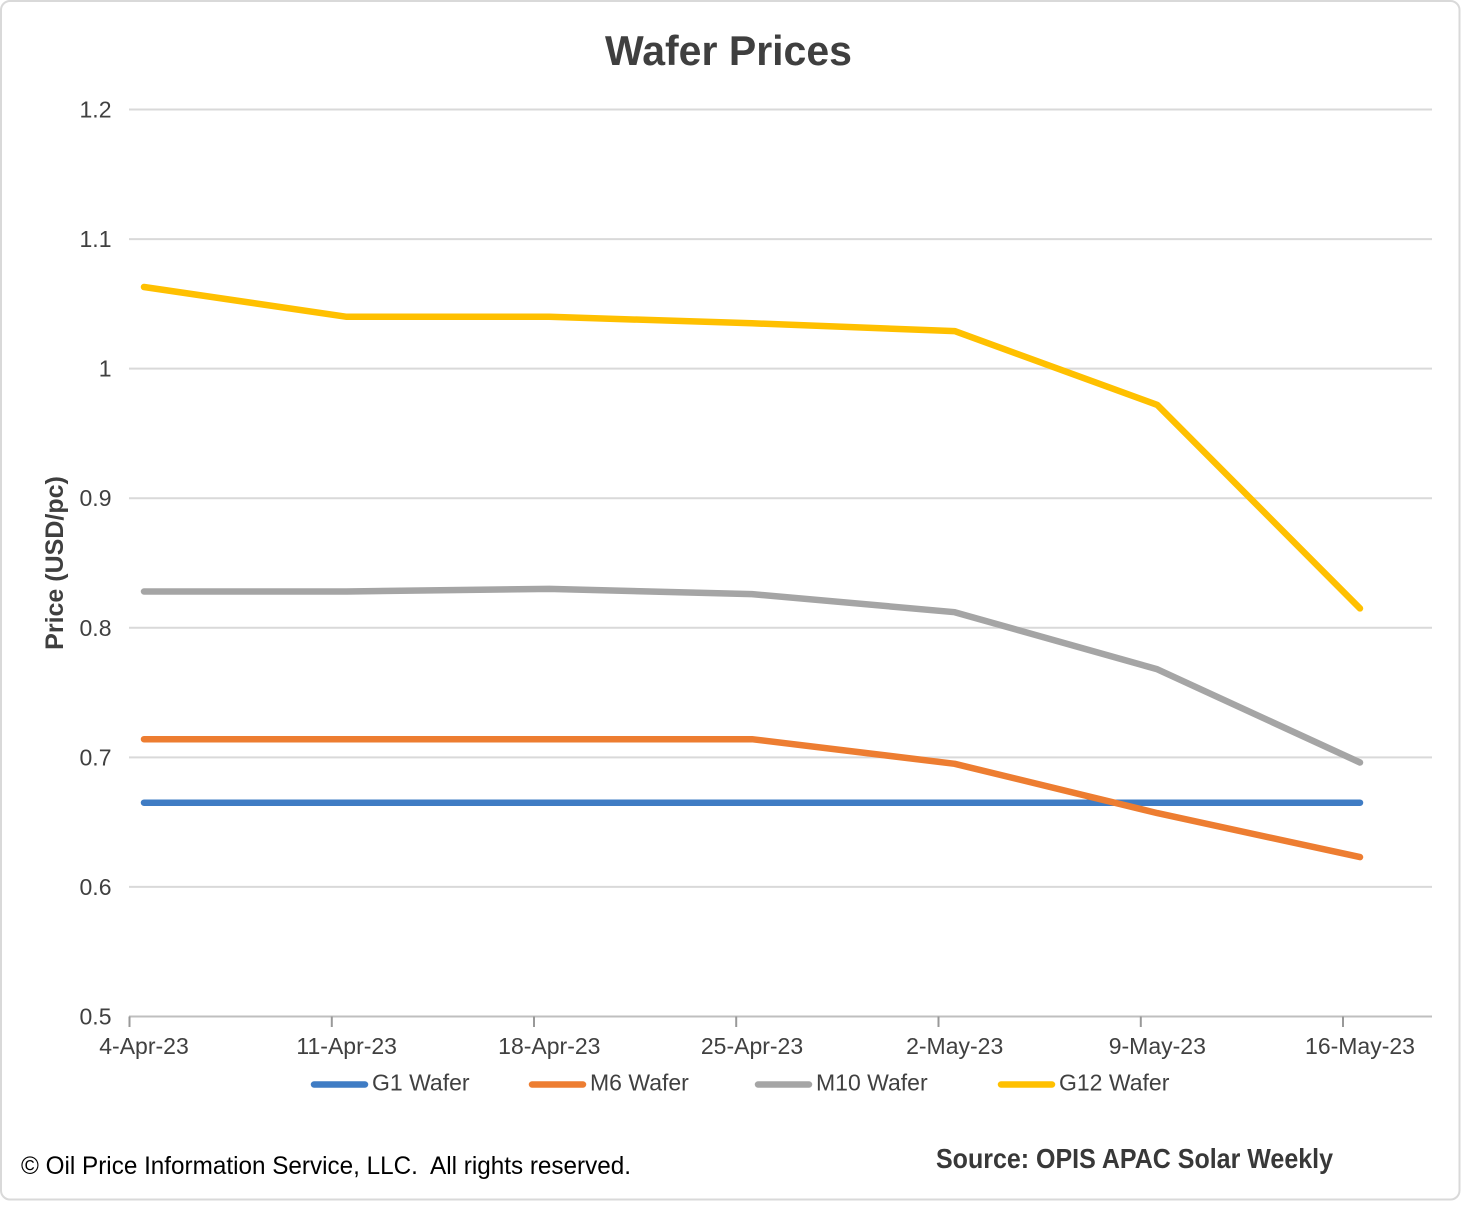 This screenshot has height=1213, width=1466. I want to click on svg-text: 16-May-23, so click(1360, 1046).